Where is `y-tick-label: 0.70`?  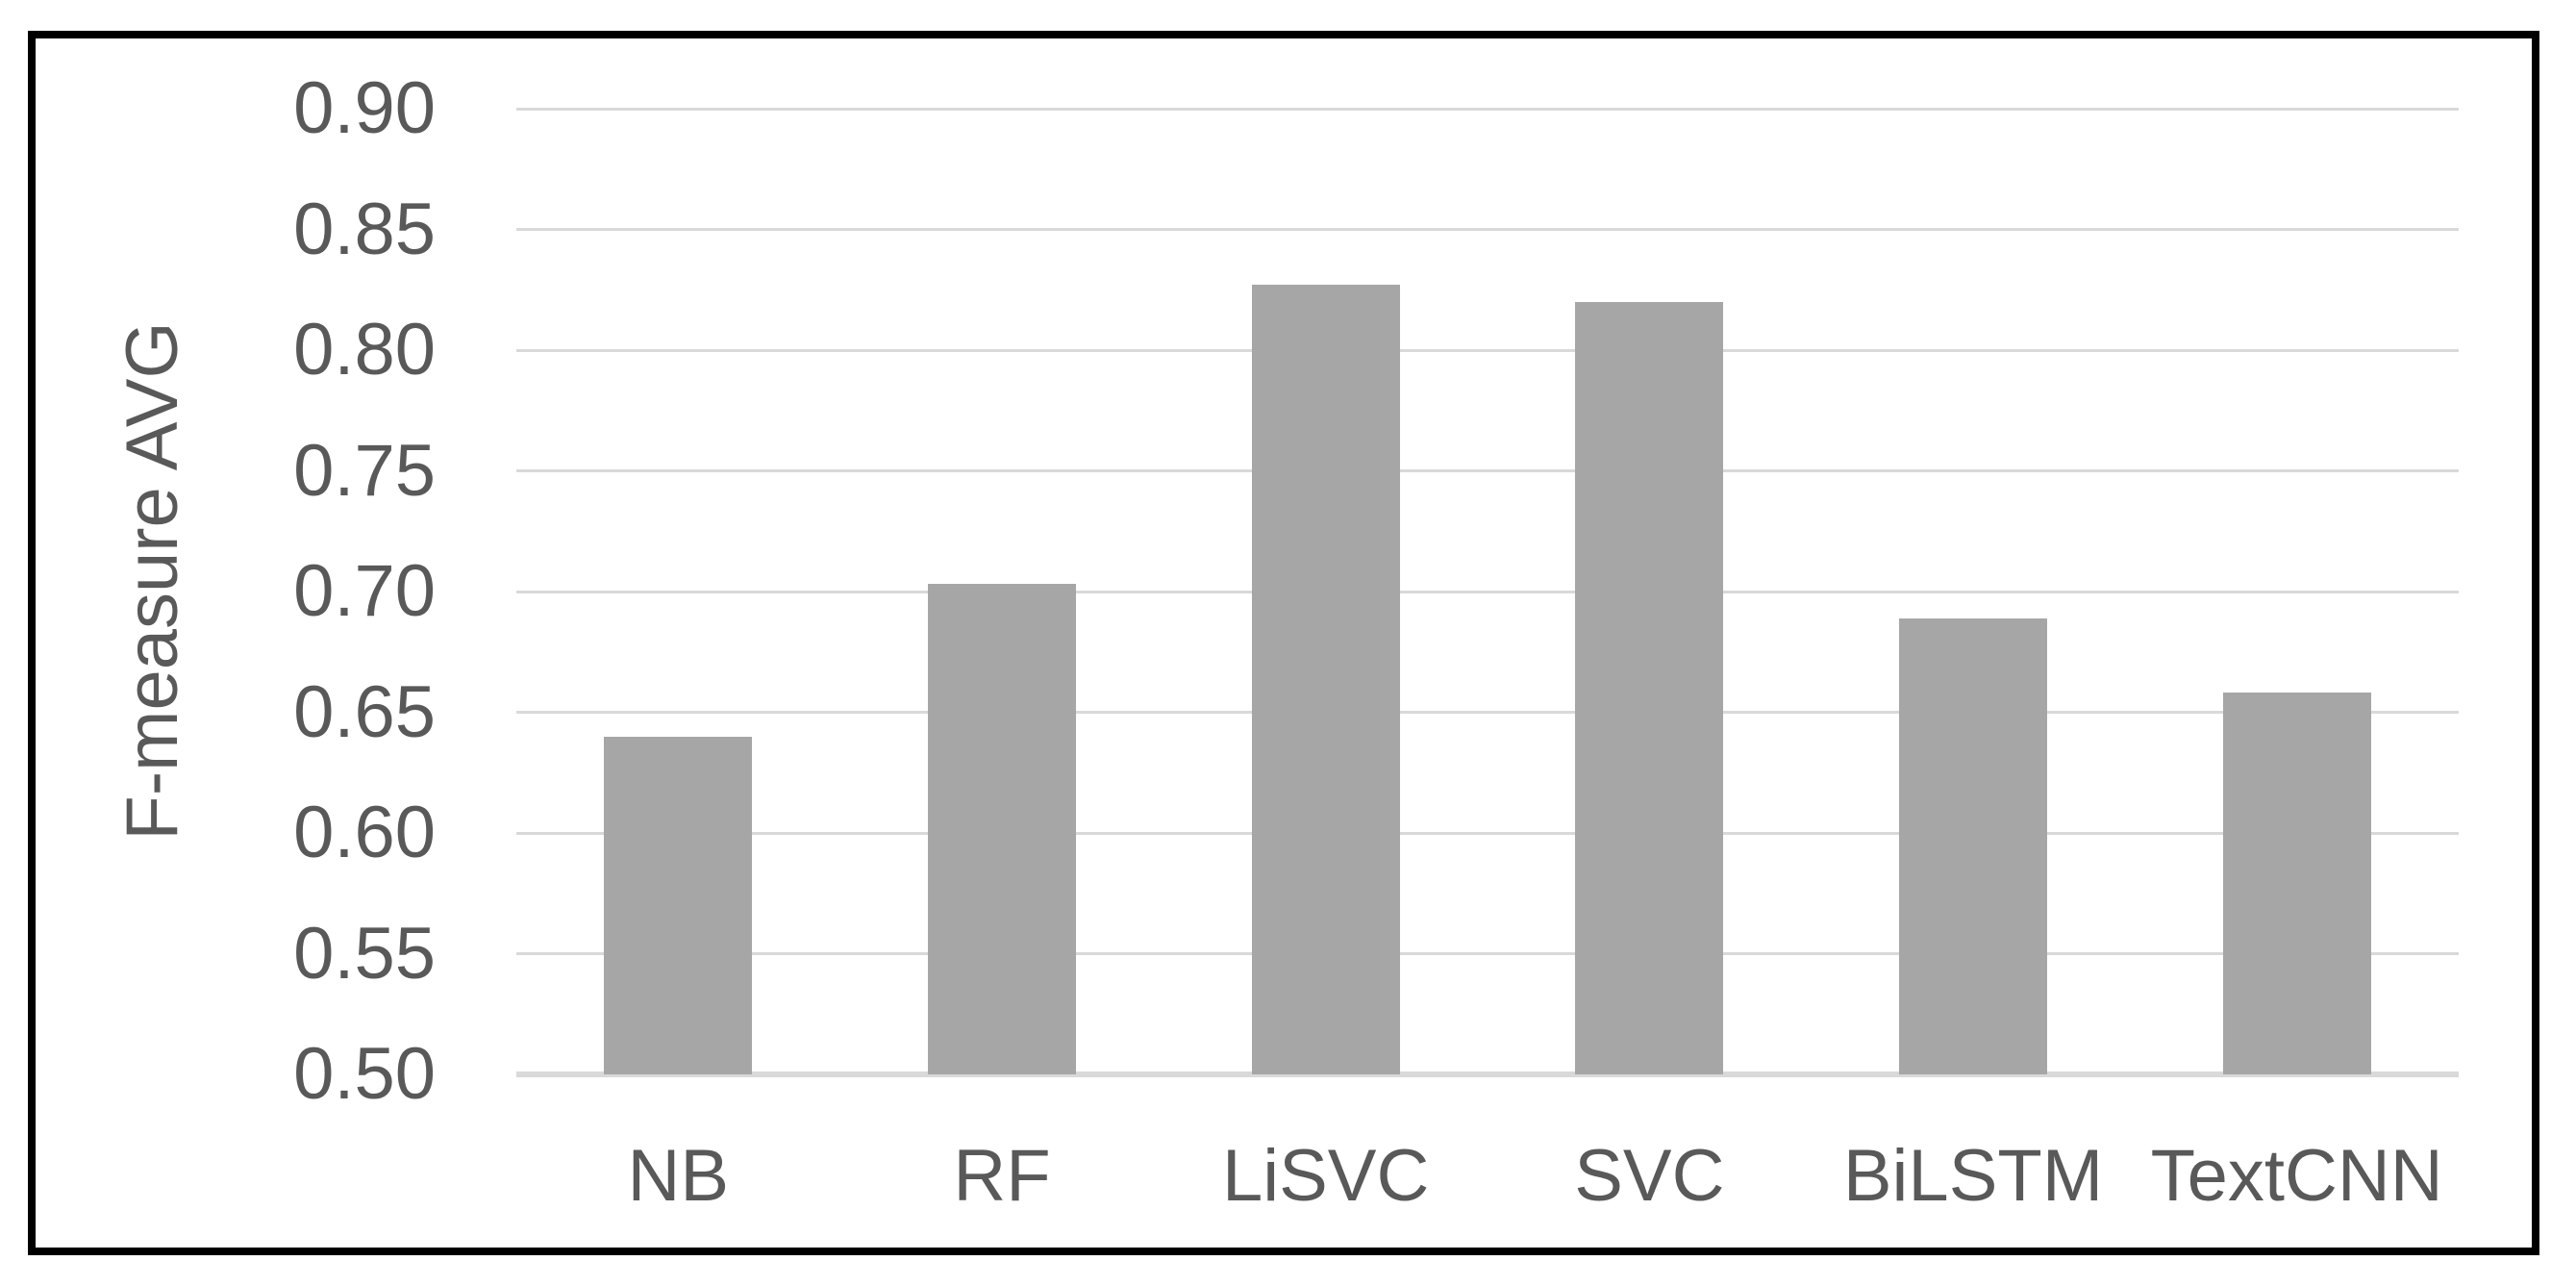
y-tick-label: 0.70 is located at coordinates (364, 591).